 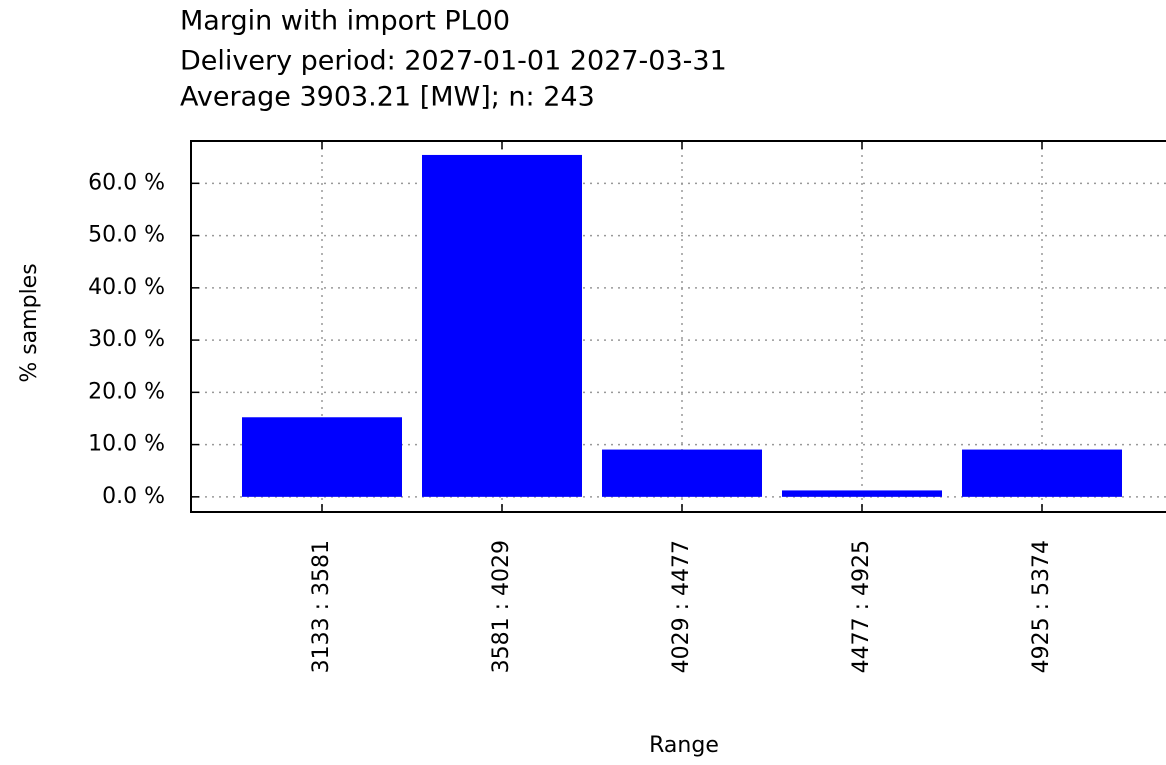 I want to click on y-tick-label: 0.0 %, so click(x=133, y=496).